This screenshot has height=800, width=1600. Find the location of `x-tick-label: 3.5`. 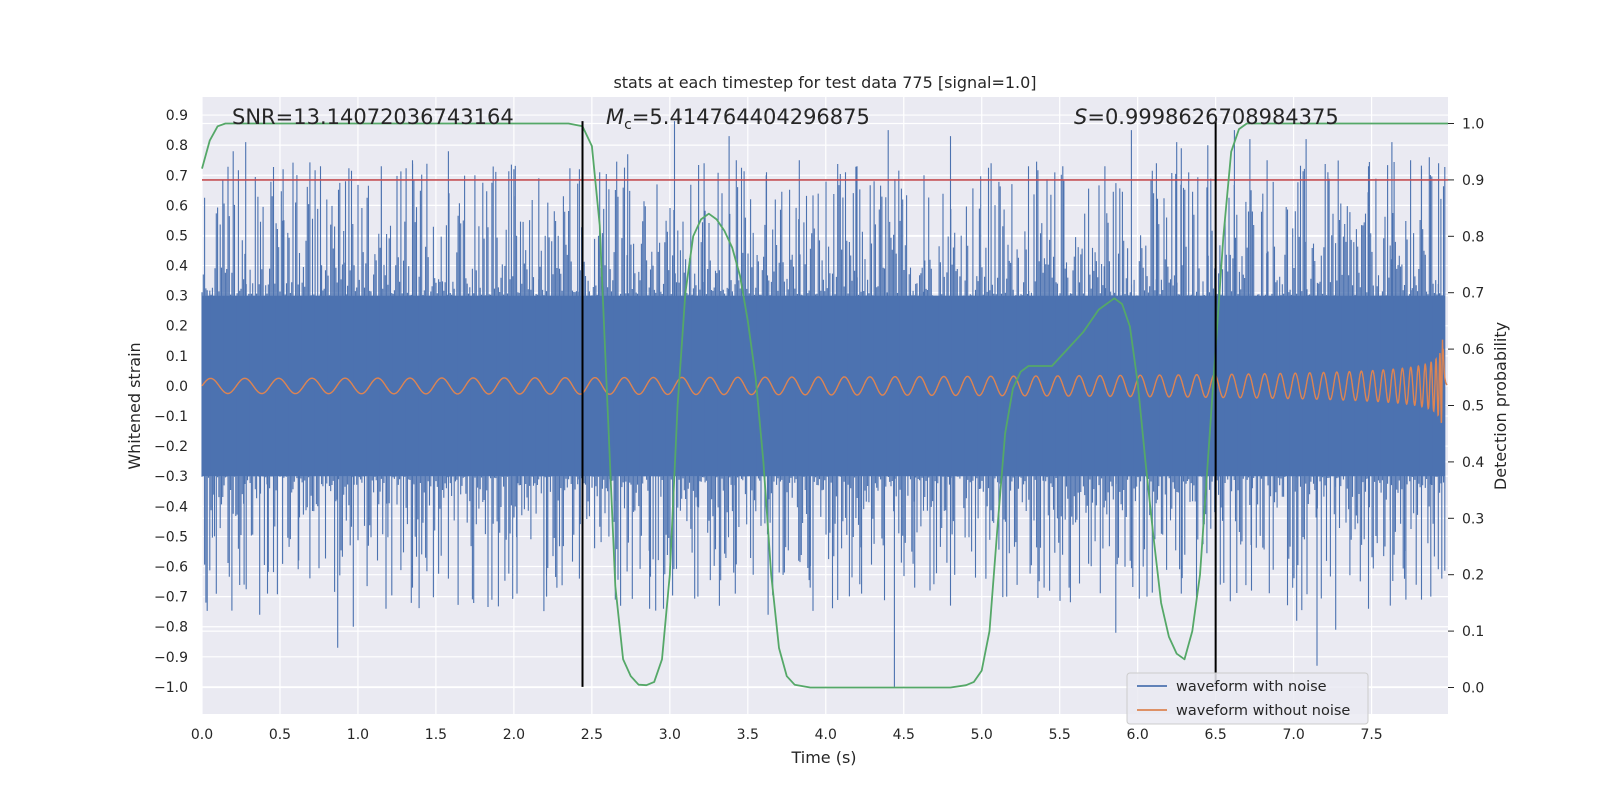

x-tick-label: 3.5 is located at coordinates (748, 735).